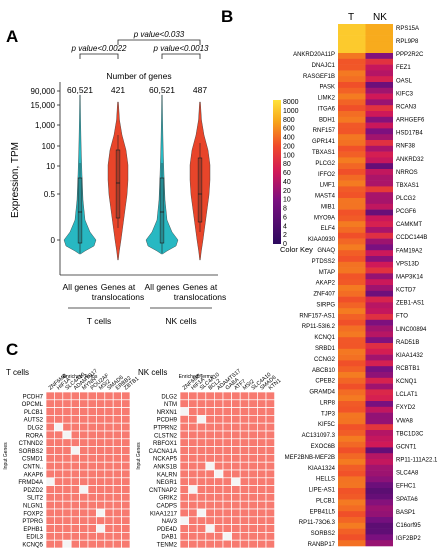 This screenshot has width=443, height=550. Describe the element at coordinates (200, 292) in the screenshot. I see `x-category-label: Genes at translocations` at that location.